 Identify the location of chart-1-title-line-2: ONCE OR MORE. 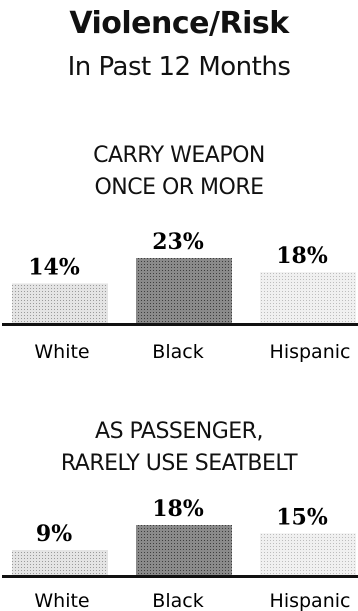
(179, 187).